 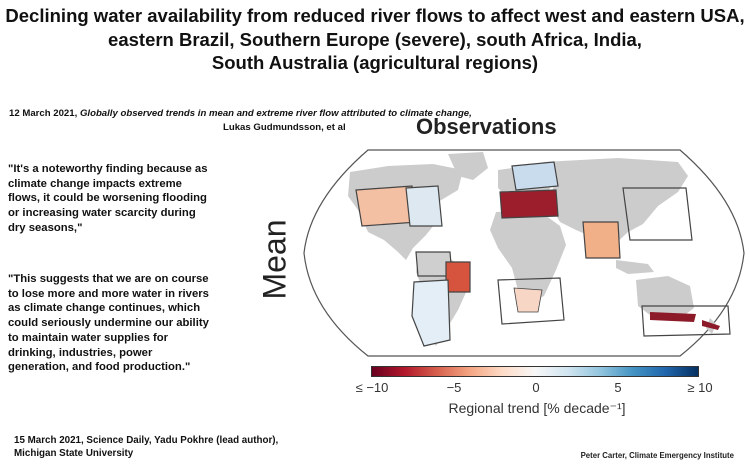 I want to click on region-new-zealand-trend, so click(x=711, y=325).